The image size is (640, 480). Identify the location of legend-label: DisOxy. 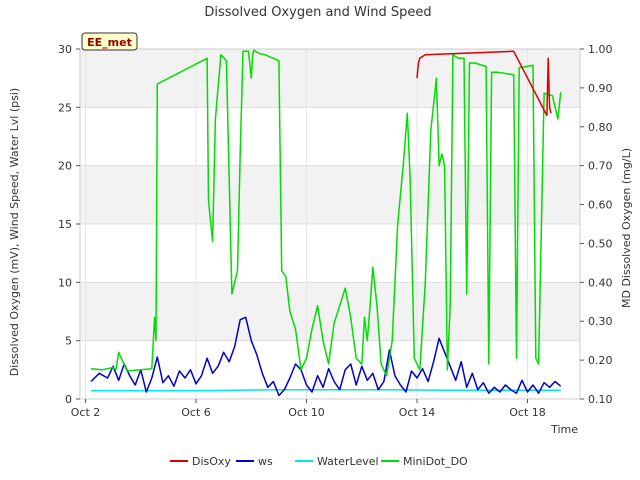
(211, 461).